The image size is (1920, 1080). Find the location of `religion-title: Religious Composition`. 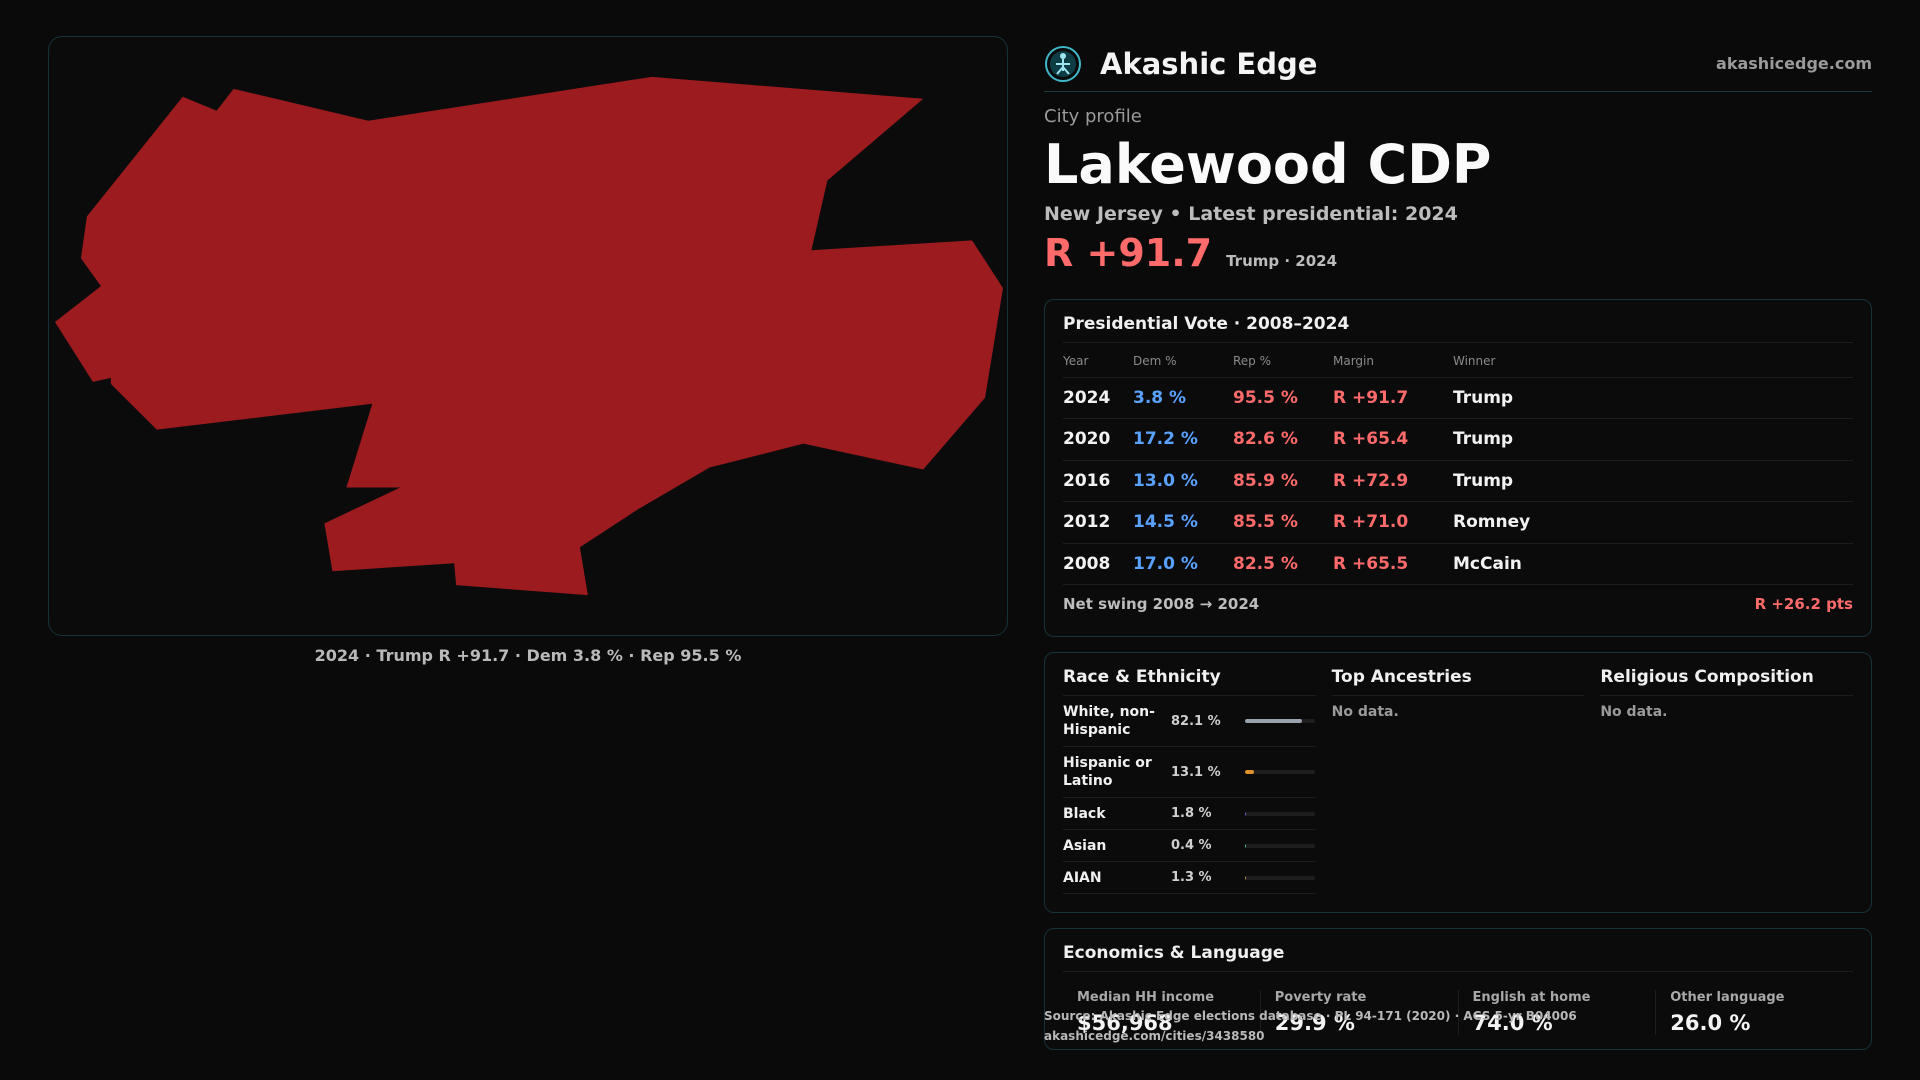

religion-title: Religious Composition is located at coordinates (1727, 681).